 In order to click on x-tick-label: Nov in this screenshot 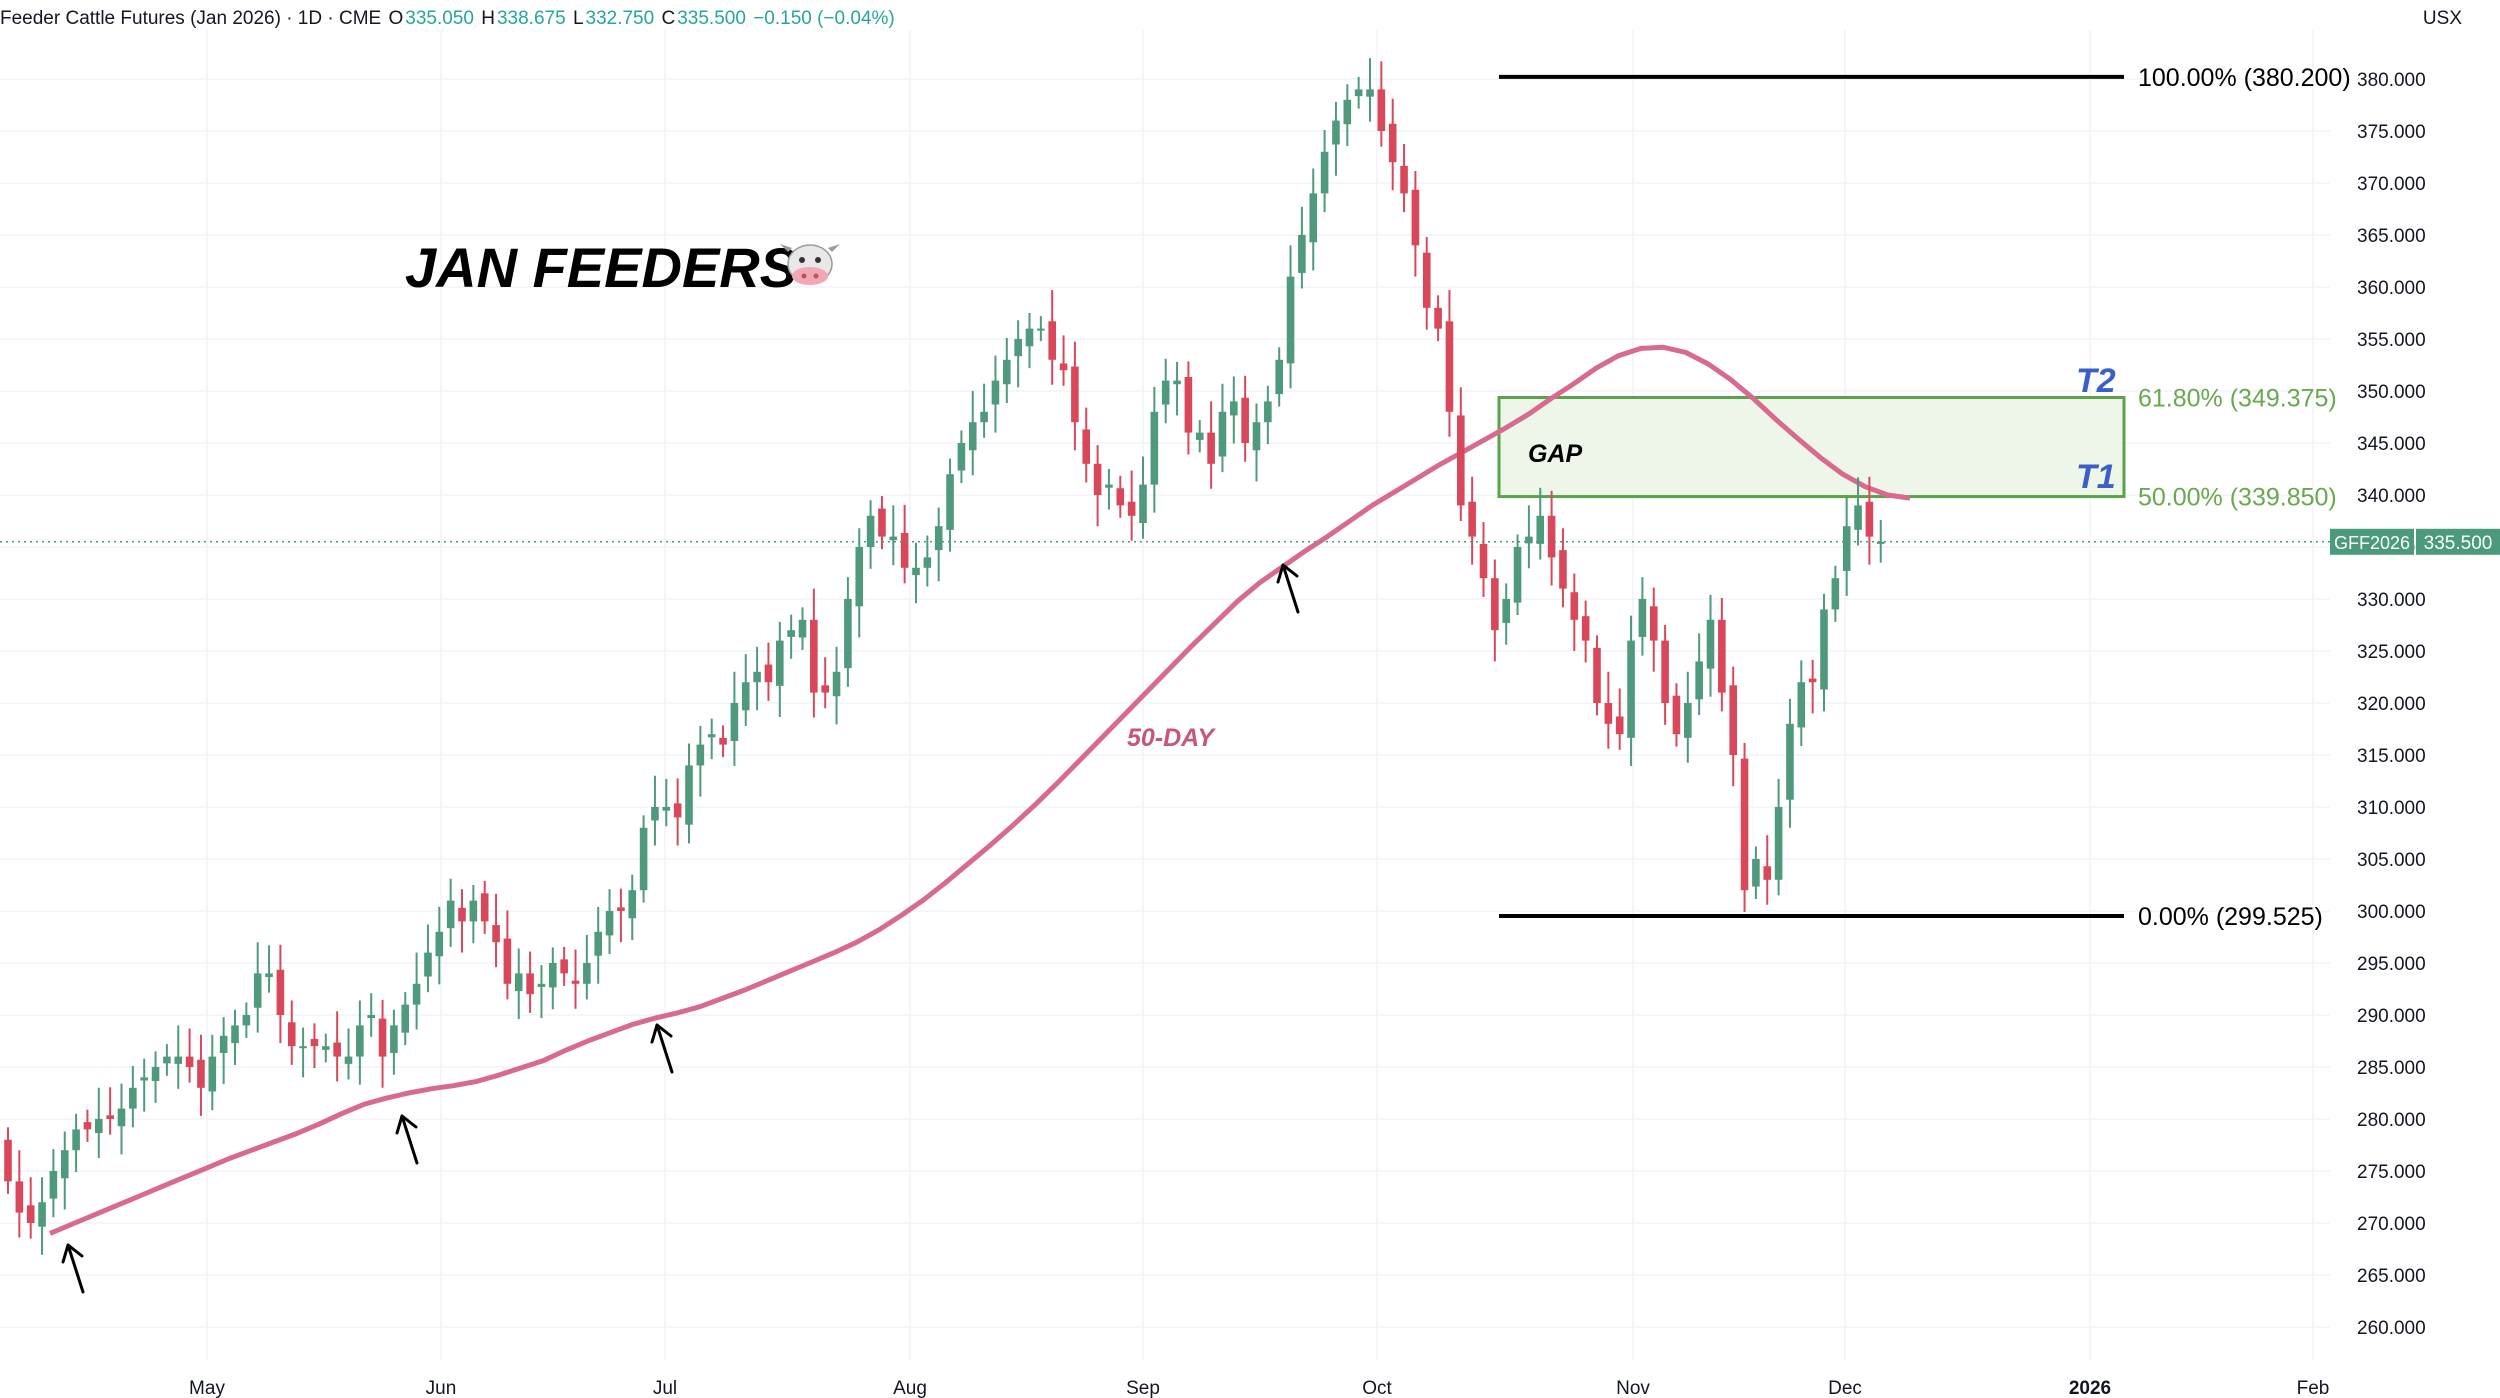, I will do `click(1633, 1388)`.